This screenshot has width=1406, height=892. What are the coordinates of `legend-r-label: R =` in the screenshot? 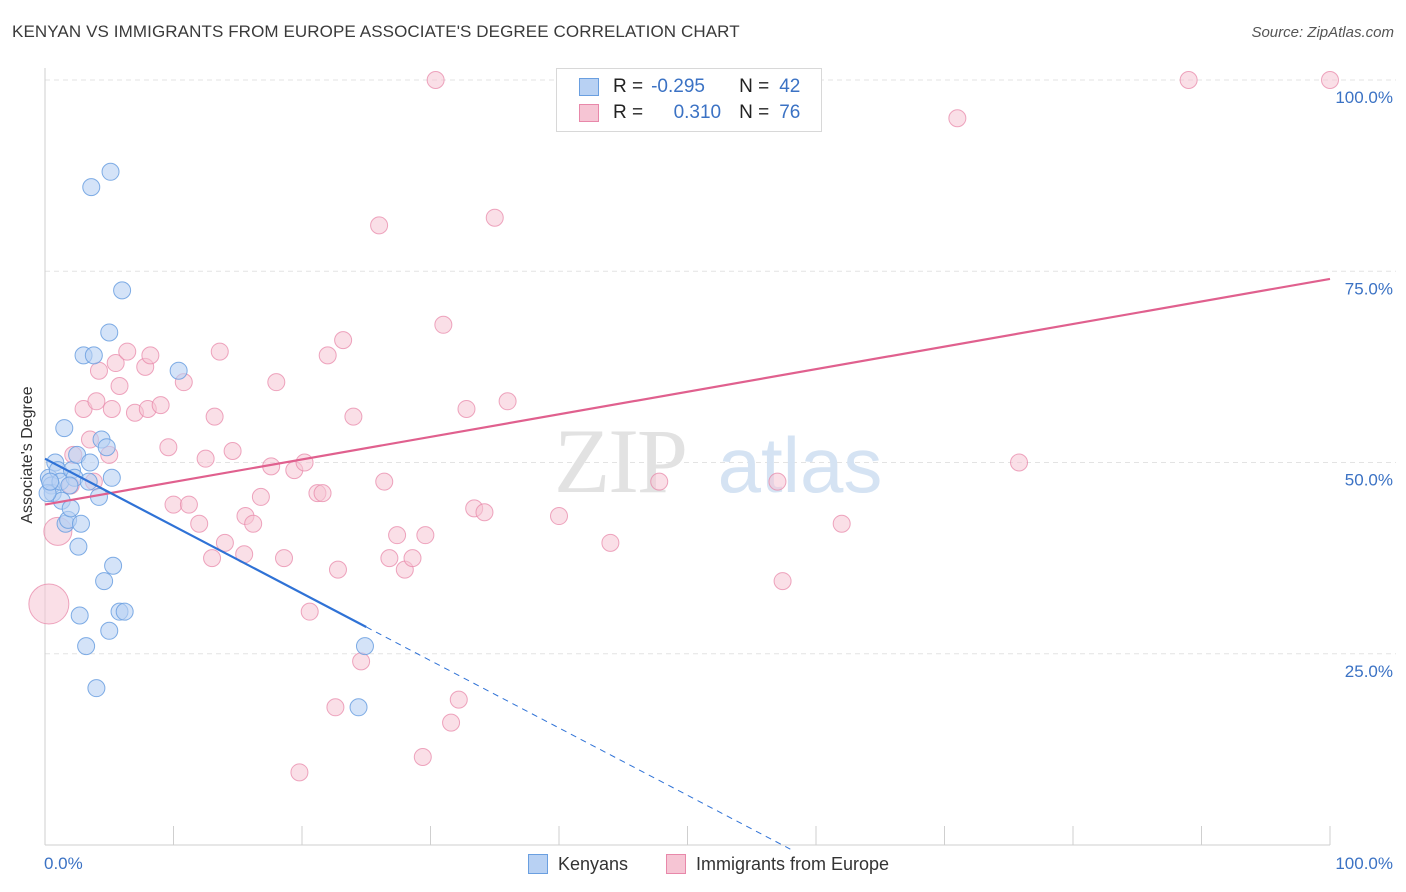 It's located at (628, 112).